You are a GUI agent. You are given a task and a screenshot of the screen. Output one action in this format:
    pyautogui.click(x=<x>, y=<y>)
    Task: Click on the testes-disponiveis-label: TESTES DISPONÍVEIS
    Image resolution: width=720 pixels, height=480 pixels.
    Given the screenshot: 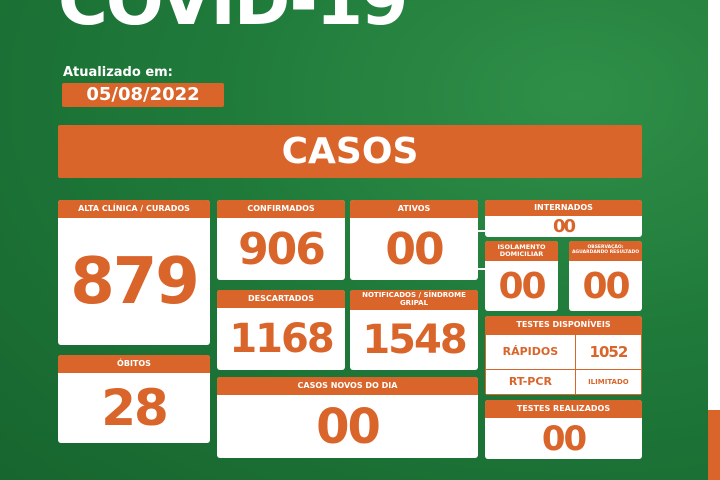 What is the action you would take?
    pyautogui.click(x=563, y=325)
    